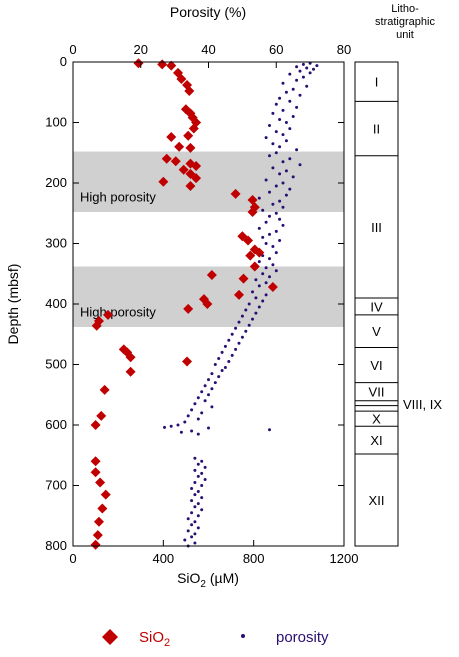 Image resolution: width=459 pixels, height=657 pixels. What do you see at coordinates (56, 243) in the screenshot?
I see `y-tick-label: 300` at bounding box center [56, 243].